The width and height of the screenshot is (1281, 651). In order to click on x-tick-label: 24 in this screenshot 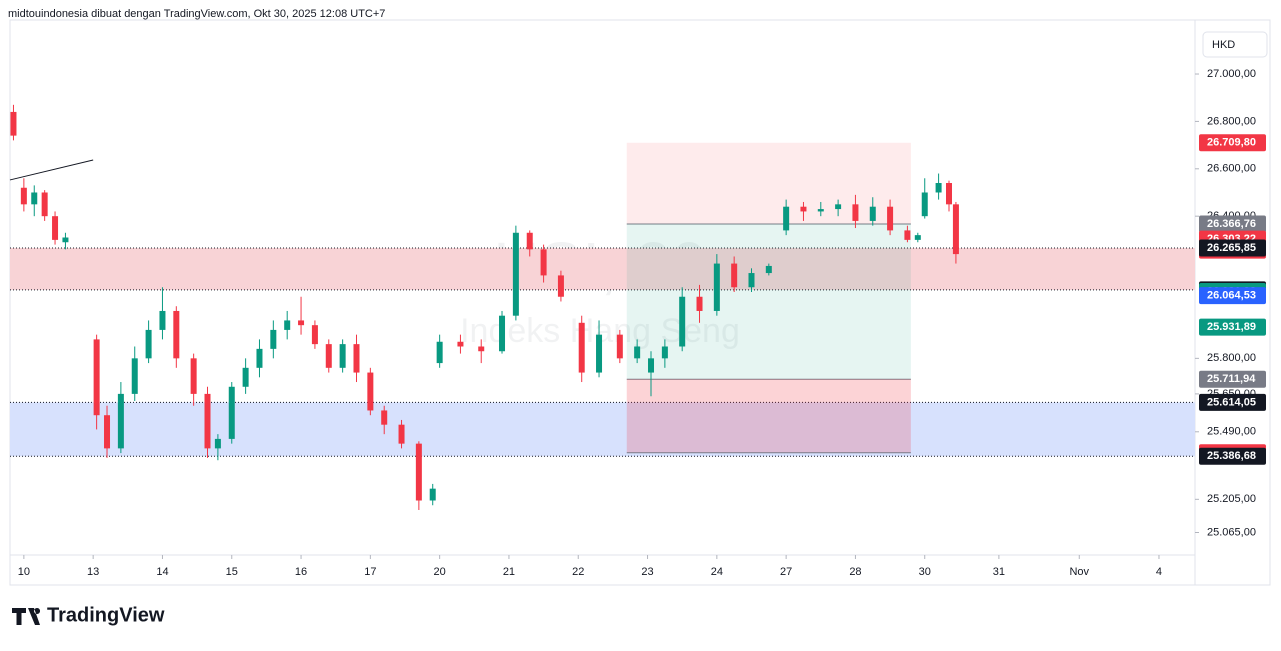, I will do `click(717, 572)`.